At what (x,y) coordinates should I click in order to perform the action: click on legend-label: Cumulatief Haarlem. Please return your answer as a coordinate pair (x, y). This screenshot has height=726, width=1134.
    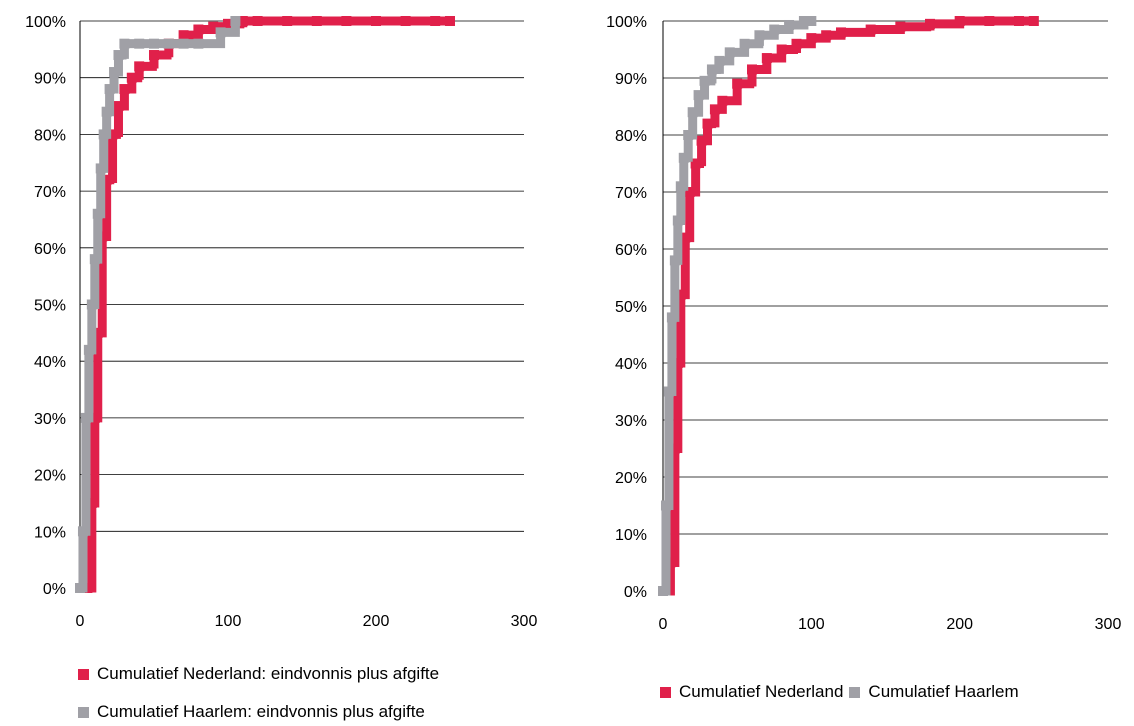
    Looking at the image, I should click on (943, 691).